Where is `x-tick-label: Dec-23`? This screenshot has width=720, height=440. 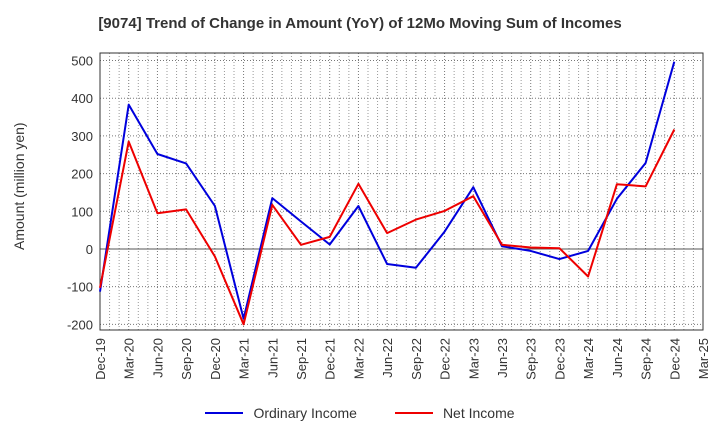
x-tick-label: Dec-23 is located at coordinates (559, 359).